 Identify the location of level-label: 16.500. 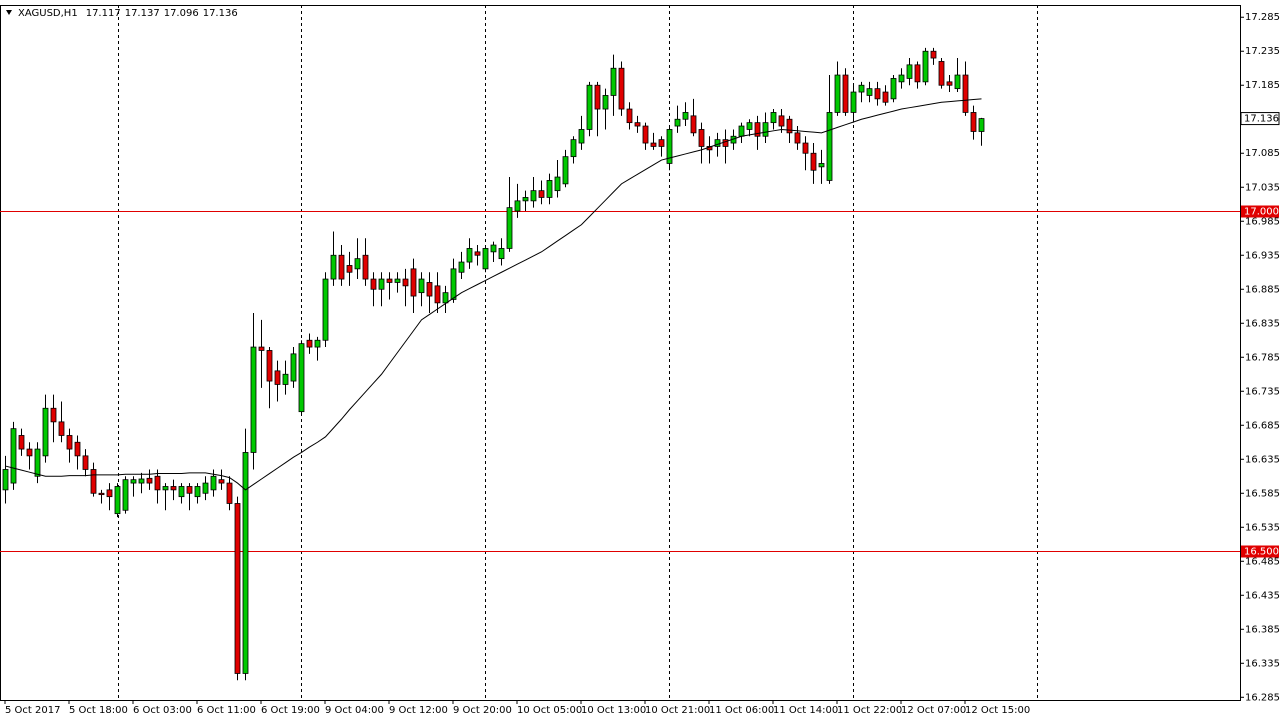
(1261, 552).